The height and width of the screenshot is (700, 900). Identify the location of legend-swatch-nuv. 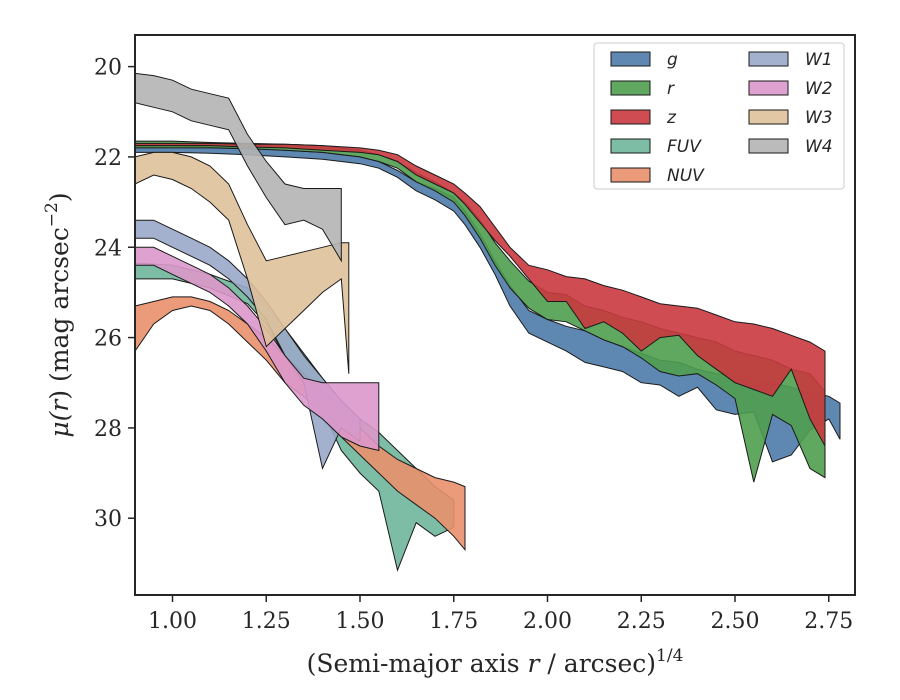
(630, 175).